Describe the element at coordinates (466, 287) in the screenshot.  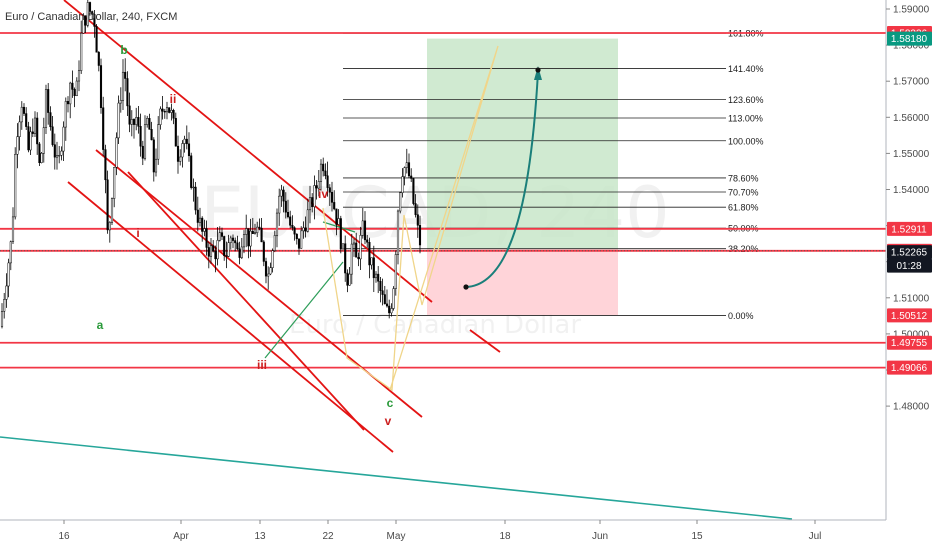
I see `projection-start-dot` at that location.